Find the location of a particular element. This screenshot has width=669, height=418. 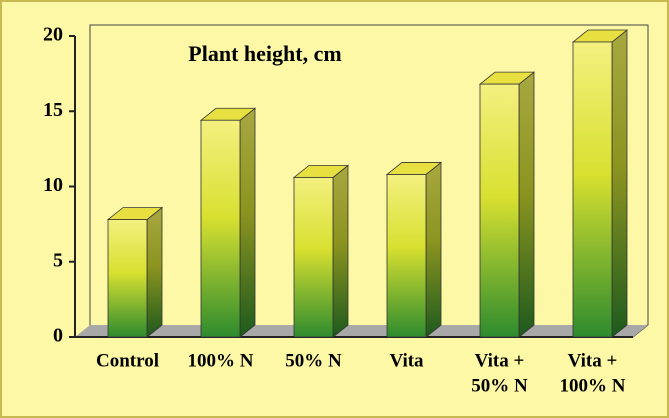

x-tick-label: Control is located at coordinates (127, 360).